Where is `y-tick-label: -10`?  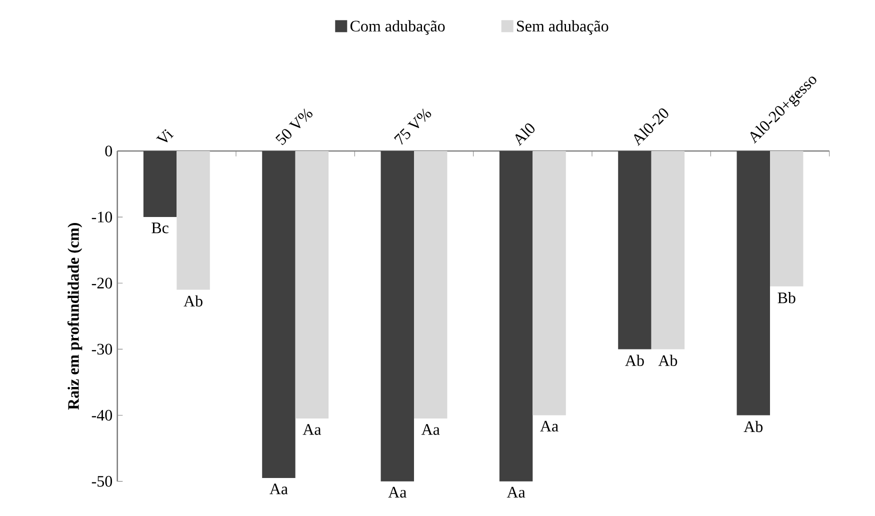
y-tick-label: -10 is located at coordinates (102, 217).